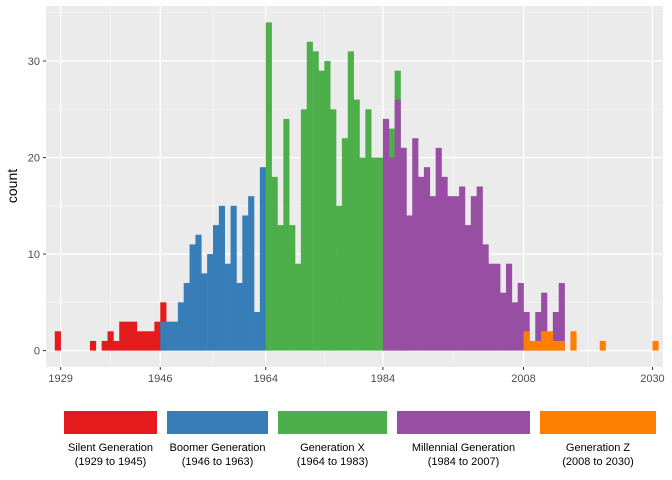 This screenshot has height=480, width=672. Describe the element at coordinates (332, 448) in the screenshot. I see `legend-label-name: Generation X` at that location.